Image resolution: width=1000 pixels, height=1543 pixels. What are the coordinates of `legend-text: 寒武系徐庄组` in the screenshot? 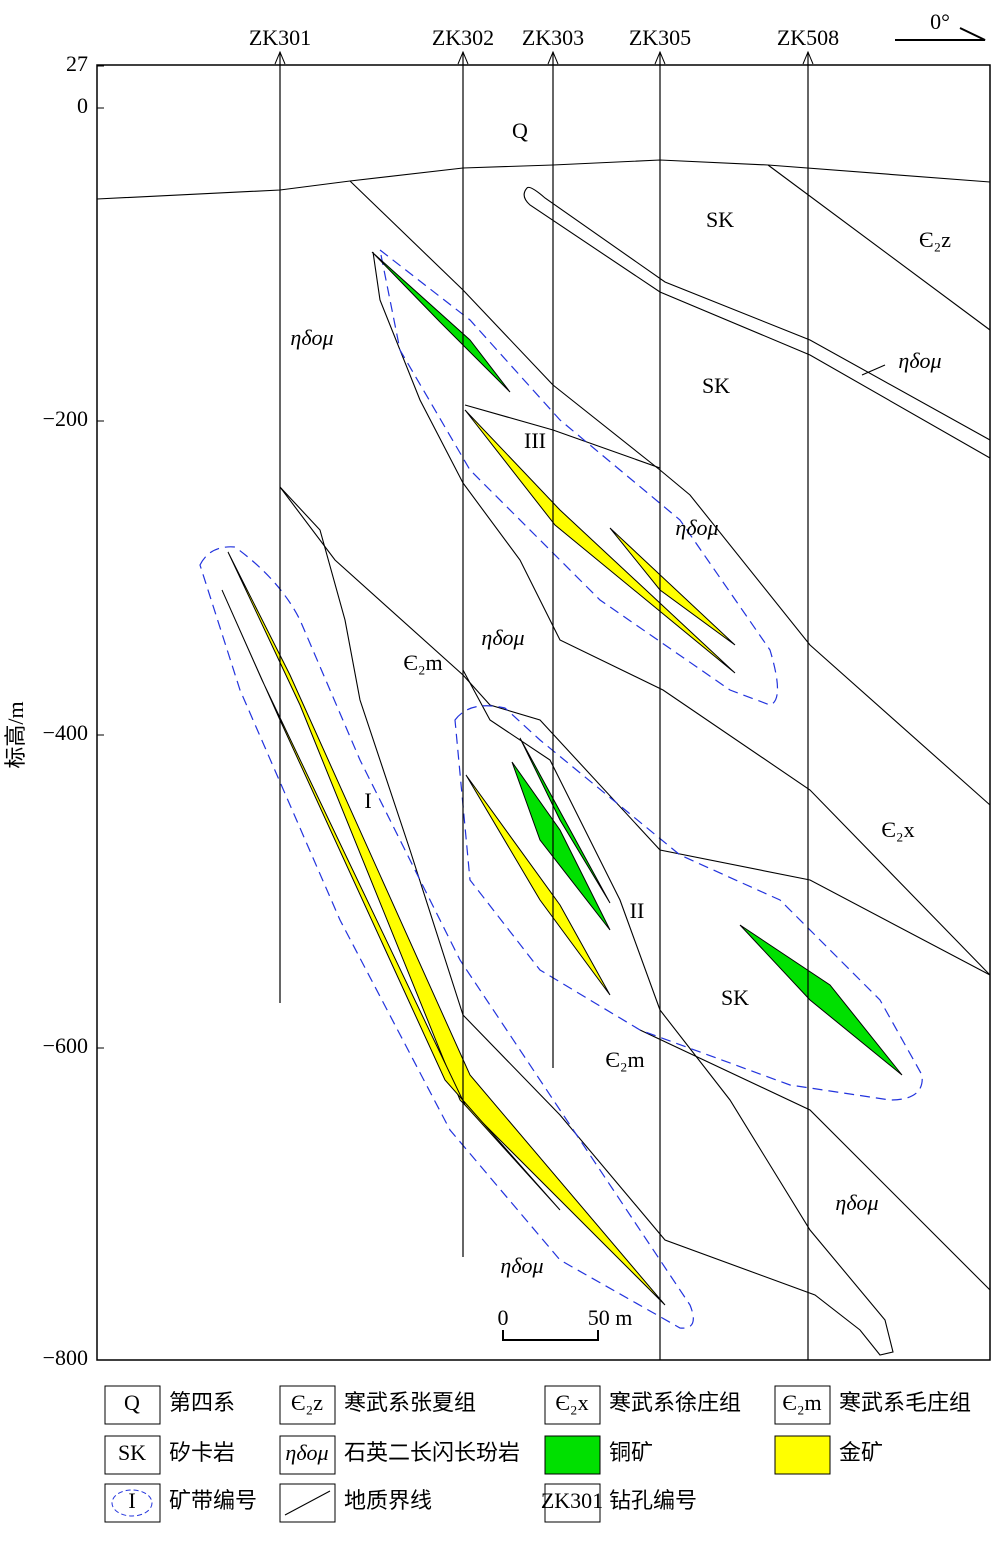 It's located at (675, 1402).